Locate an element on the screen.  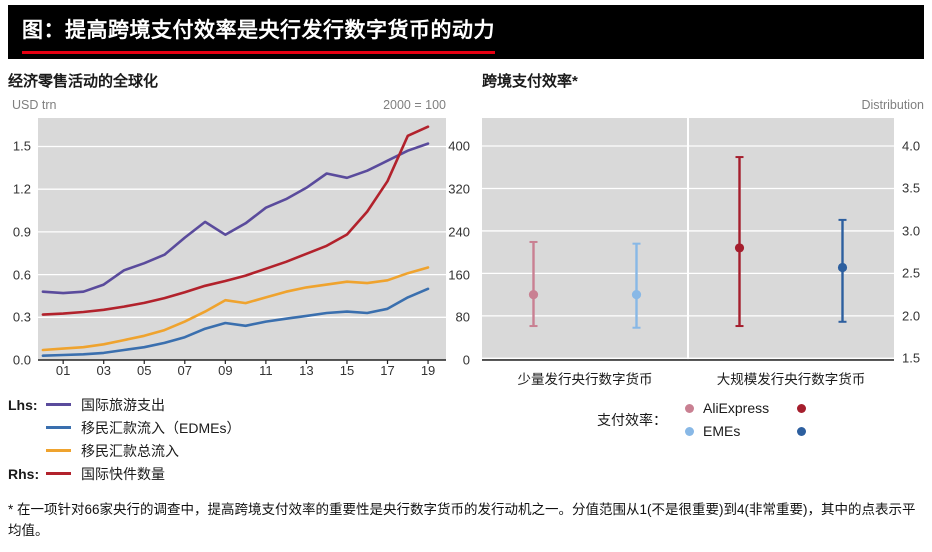
y-tick-label: 1.2 is located at coordinates (21, 189).